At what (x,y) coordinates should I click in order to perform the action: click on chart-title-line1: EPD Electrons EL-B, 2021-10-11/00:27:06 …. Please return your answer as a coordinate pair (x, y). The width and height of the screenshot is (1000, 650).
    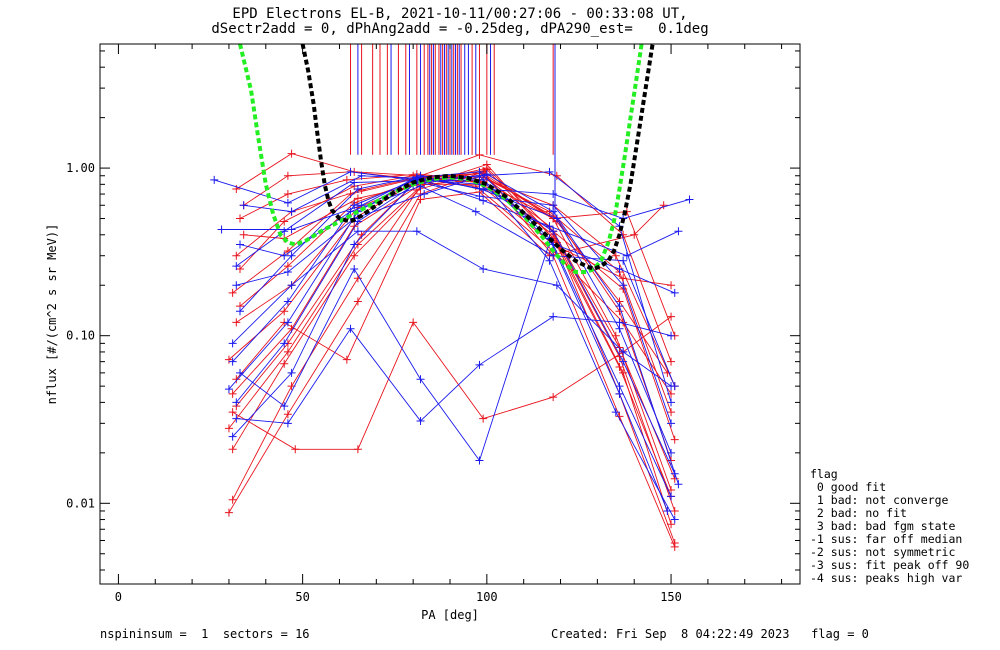
    Looking at the image, I should click on (460, 14).